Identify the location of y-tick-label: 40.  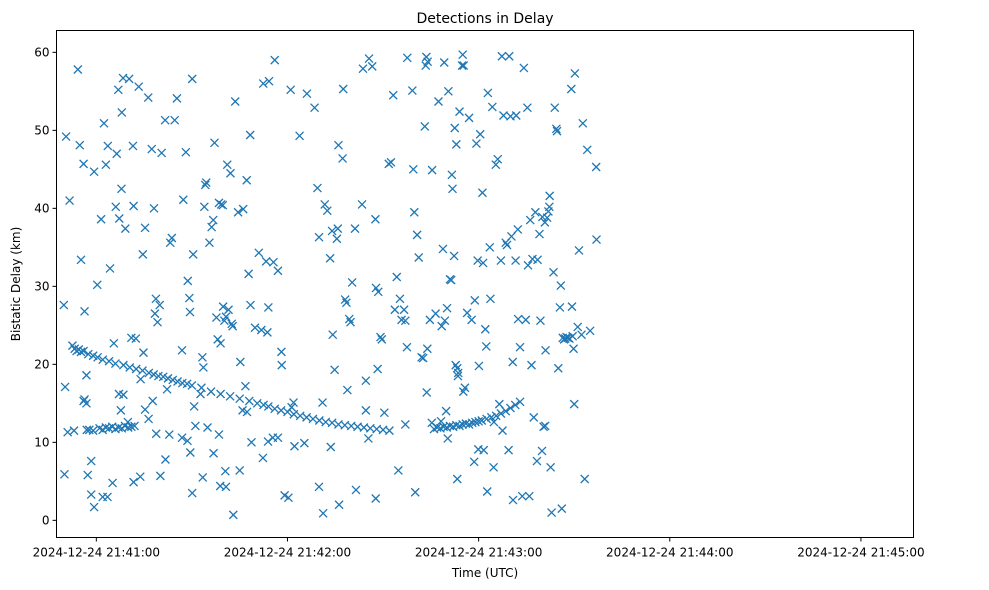
(41, 208).